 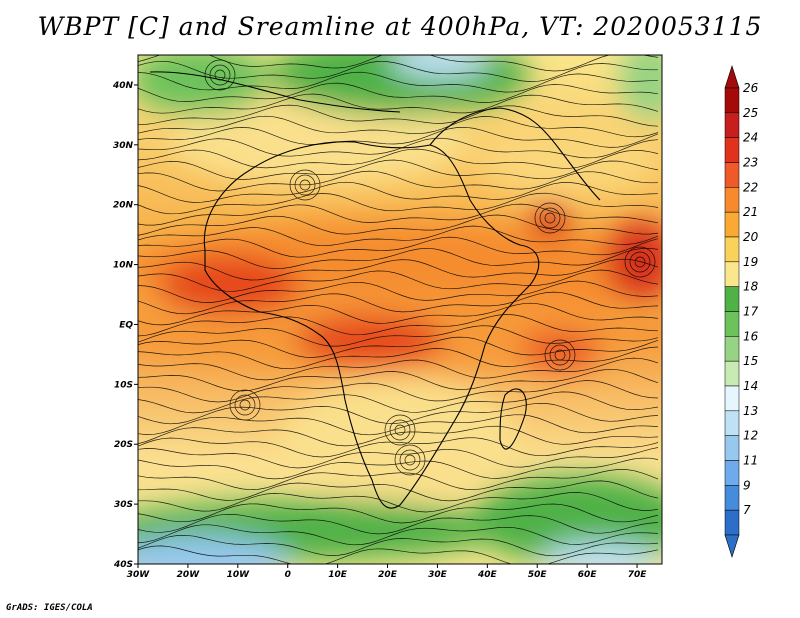 I want to click on lat-label: EQ, so click(x=126, y=325).